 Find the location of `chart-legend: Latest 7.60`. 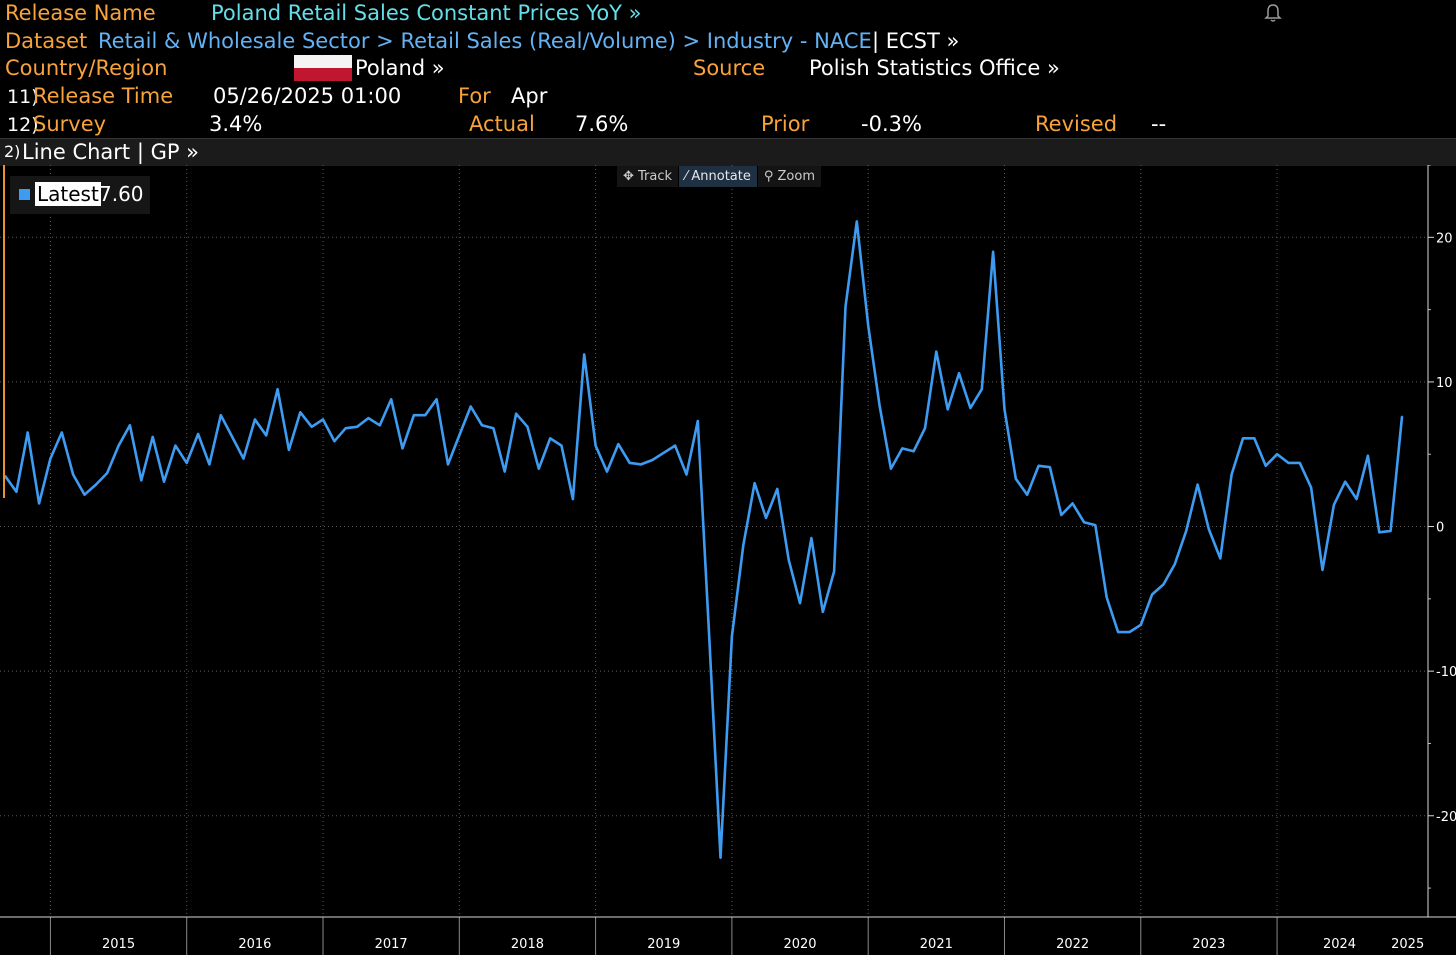

chart-legend: Latest 7.60 is located at coordinates (80, 195).